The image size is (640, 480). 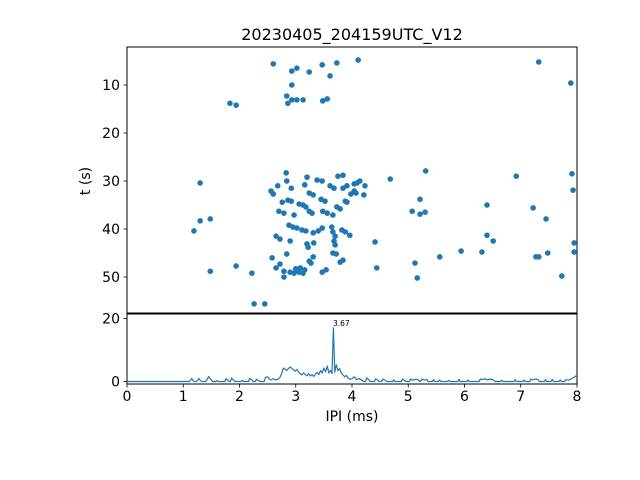 What do you see at coordinates (111, 230) in the screenshot?
I see `y-tick-label: 40` at bounding box center [111, 230].